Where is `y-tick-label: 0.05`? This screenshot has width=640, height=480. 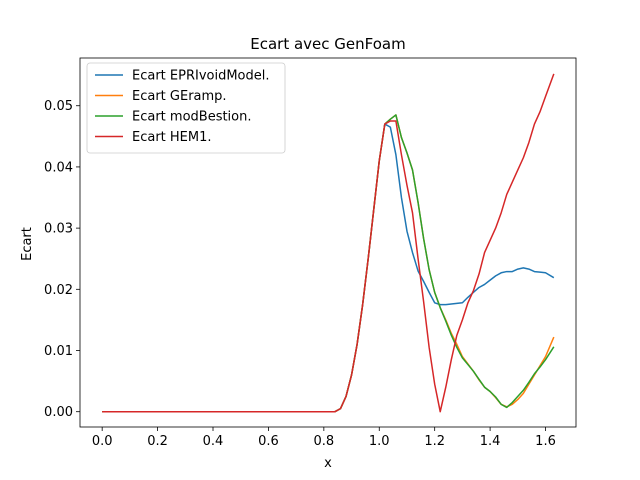 y-tick-label: 0.05 is located at coordinates (58, 106).